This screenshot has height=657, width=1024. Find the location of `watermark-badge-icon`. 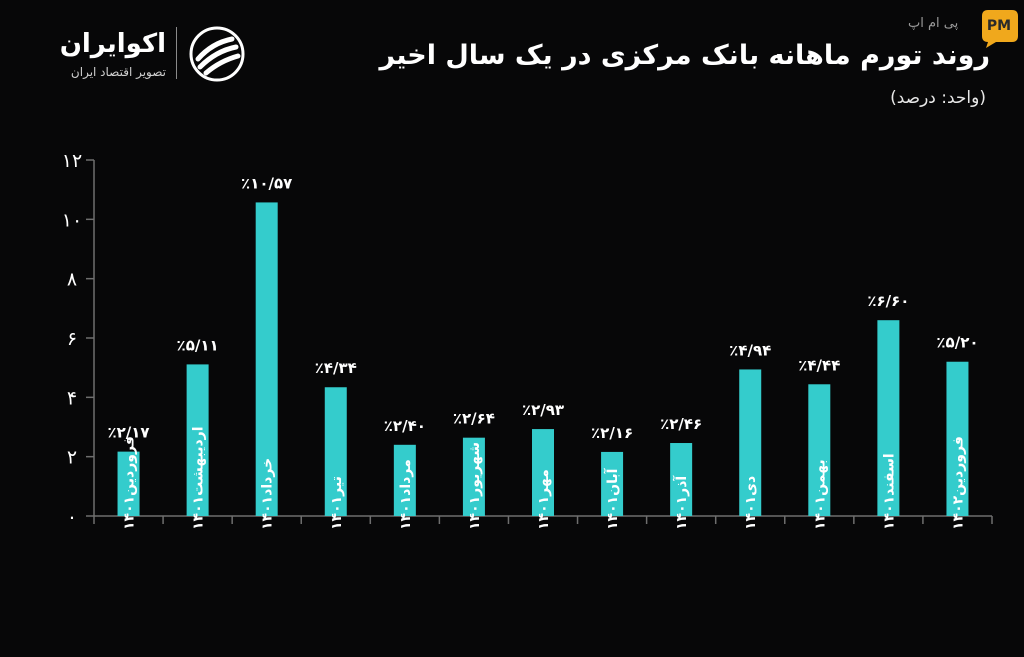

watermark-badge-icon is located at coordinates (1000, 29).